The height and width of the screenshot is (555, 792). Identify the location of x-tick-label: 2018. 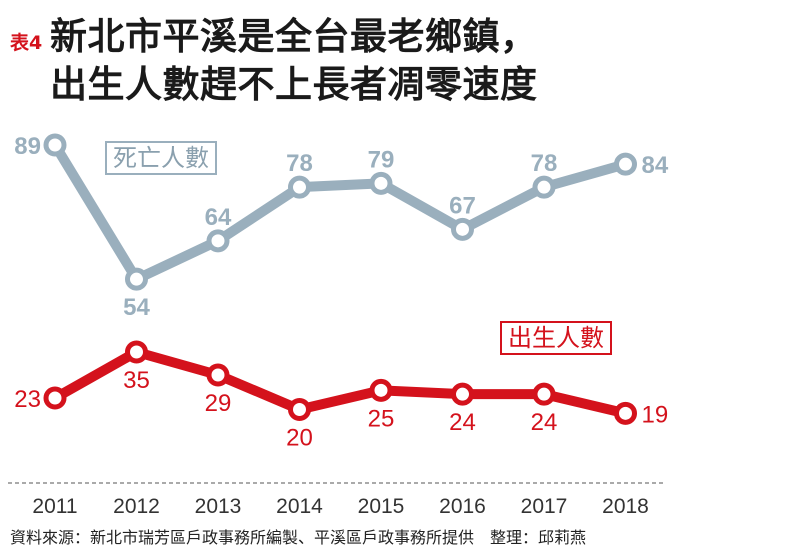
(625, 506).